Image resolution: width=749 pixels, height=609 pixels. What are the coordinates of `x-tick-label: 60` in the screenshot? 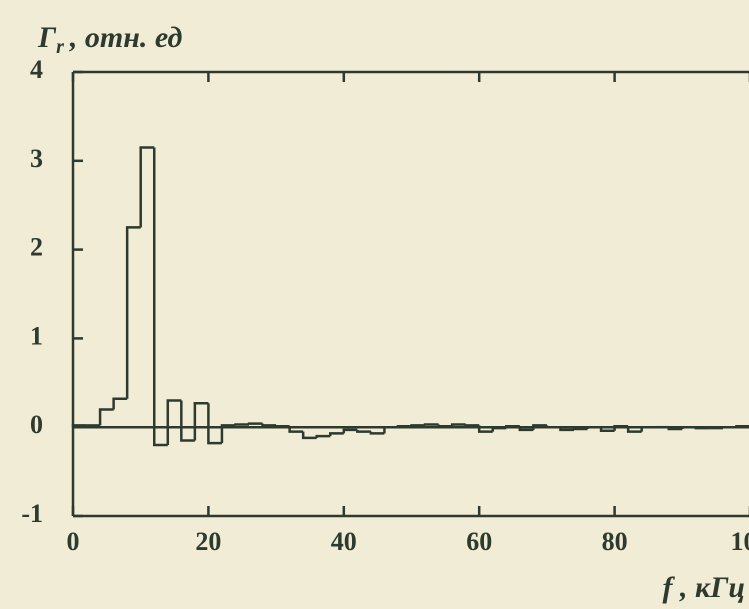 It's located at (479, 541).